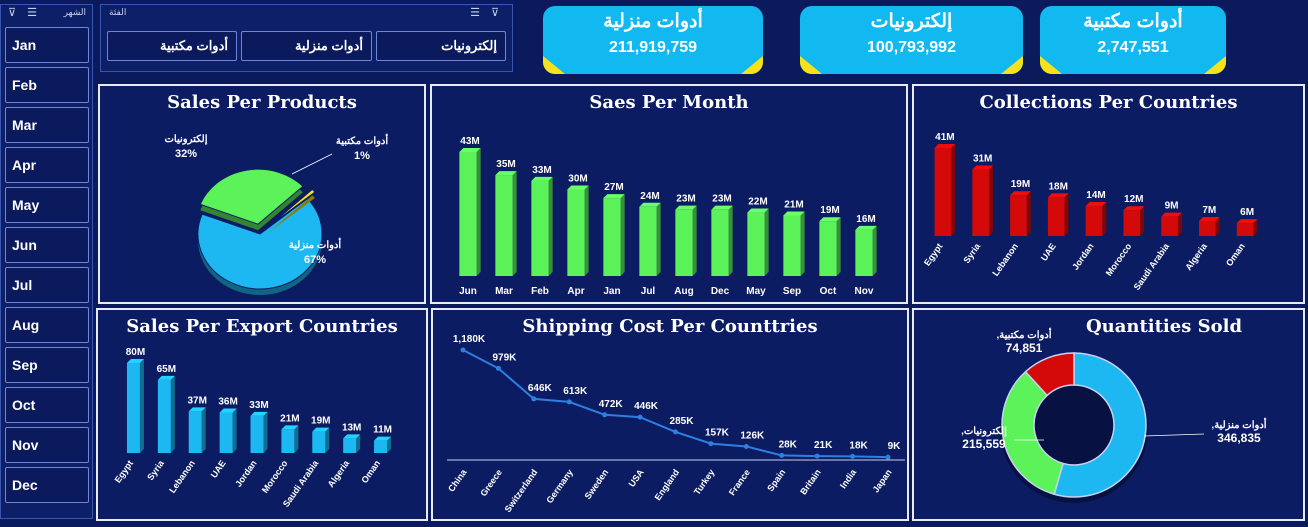 This screenshot has width=1308, height=527. I want to click on donut-slice, so click(1032, 433).